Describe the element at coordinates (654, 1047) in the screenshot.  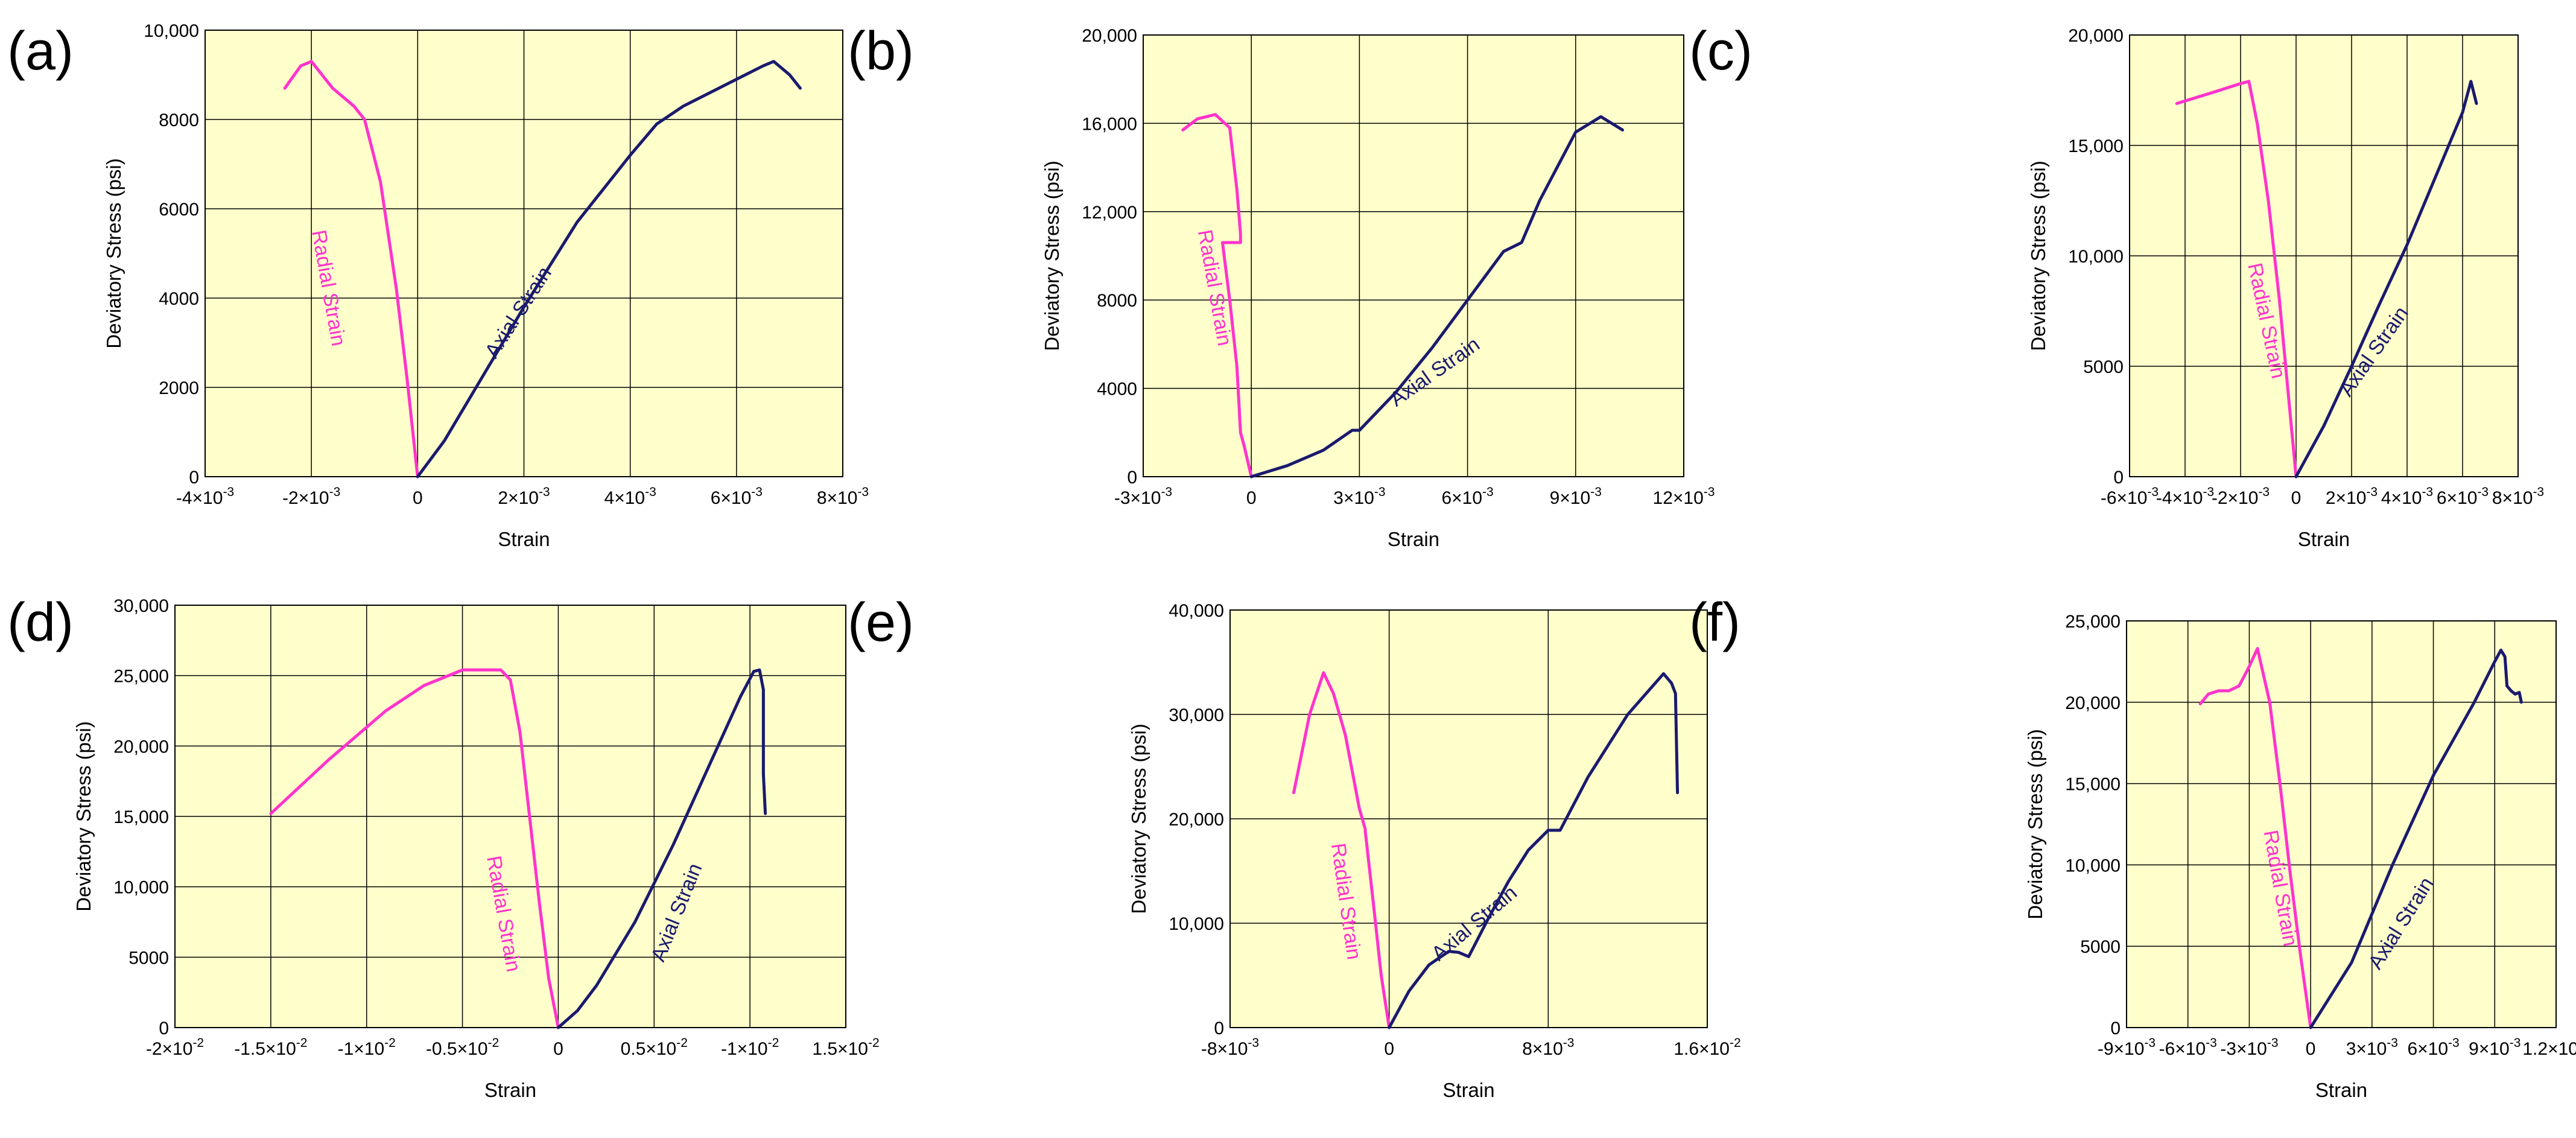
I see `x-tick-label: 0.5×10⁻²` at that location.